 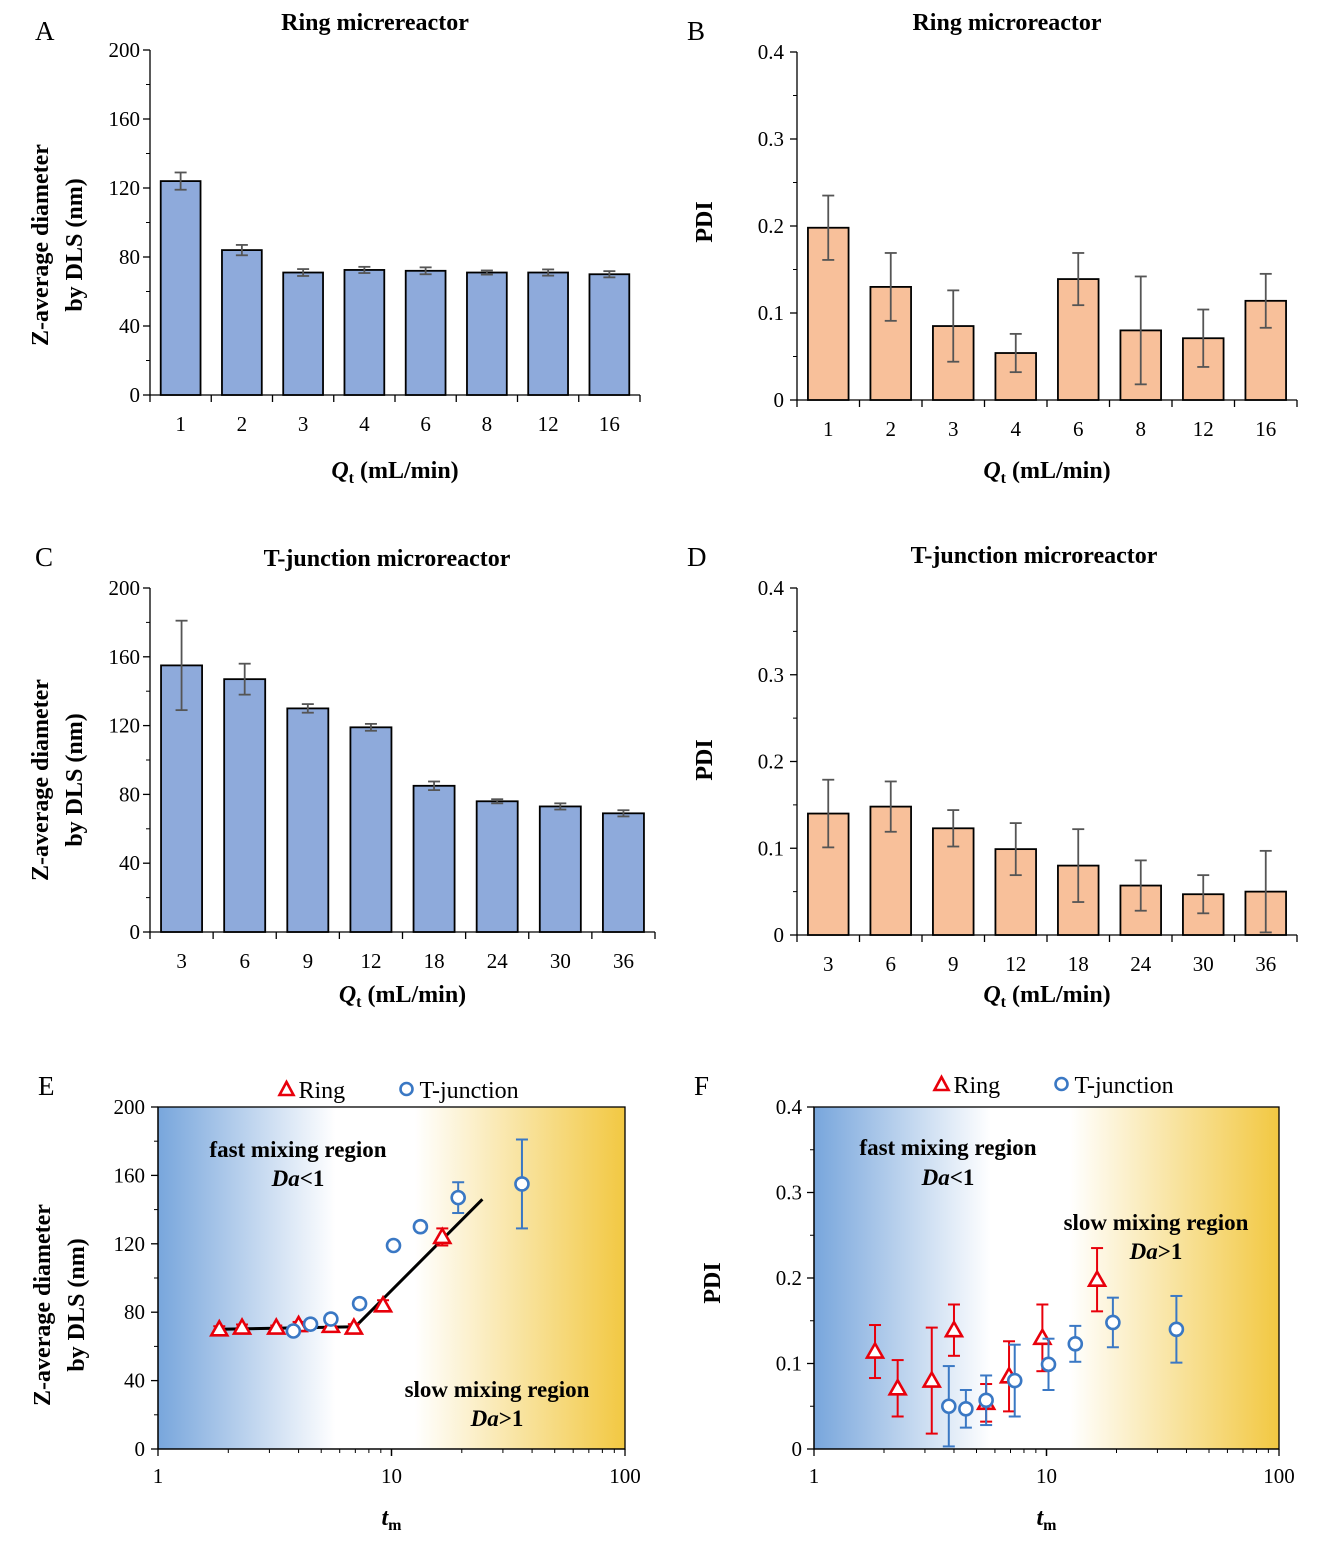 I want to click on y-tick-label: 40, so click(x=129, y=326).